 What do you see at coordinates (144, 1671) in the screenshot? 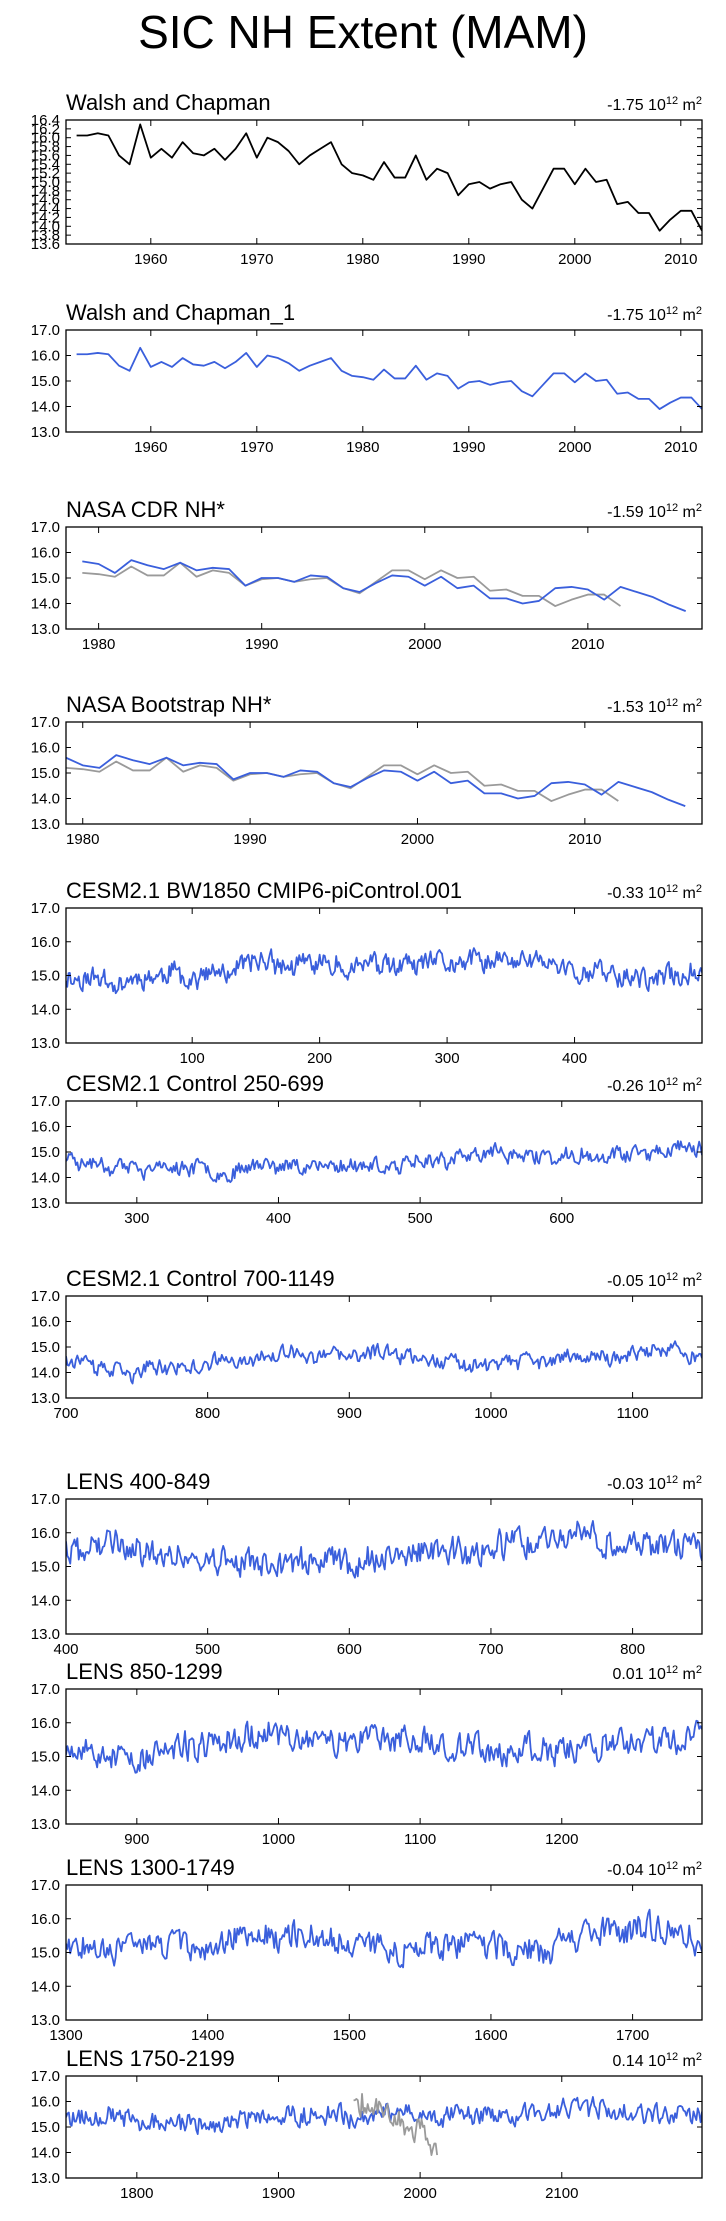
I see `panel-title: LENS 850-1299` at bounding box center [144, 1671].